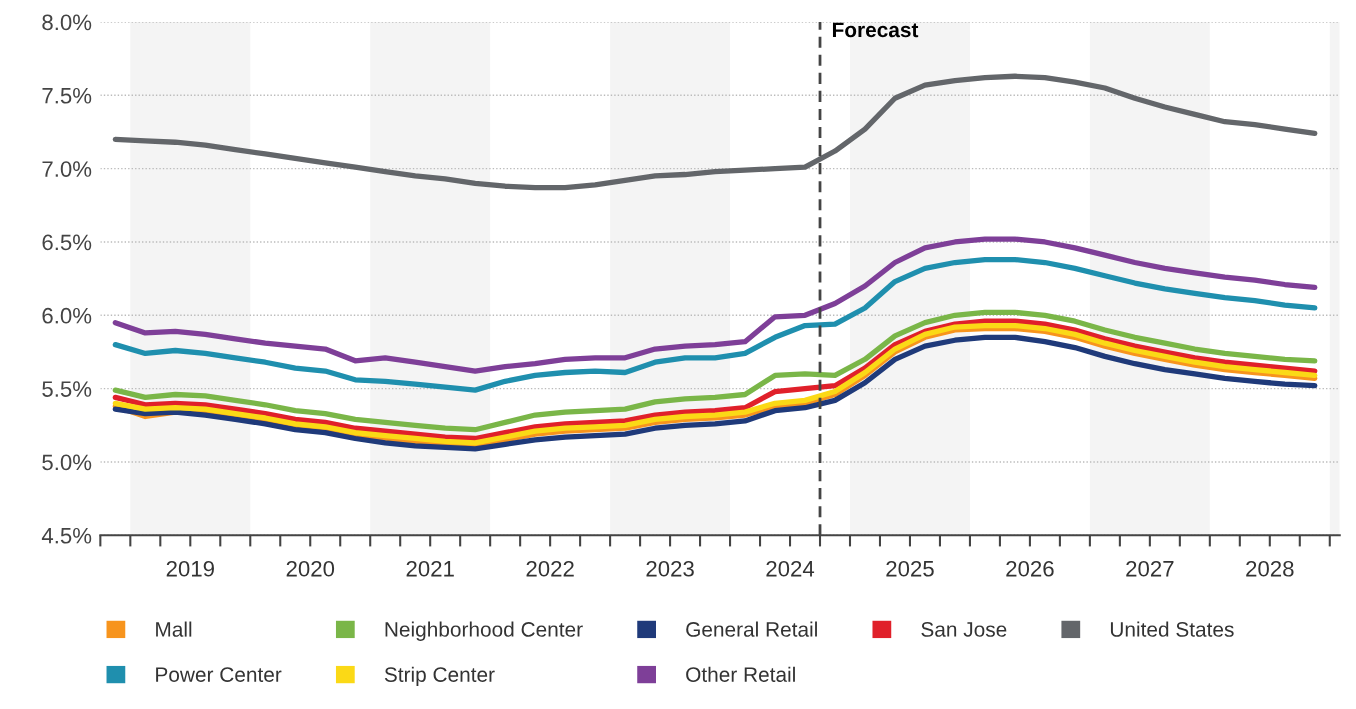  I want to click on x-tick-label: 2027, so click(1150, 568).